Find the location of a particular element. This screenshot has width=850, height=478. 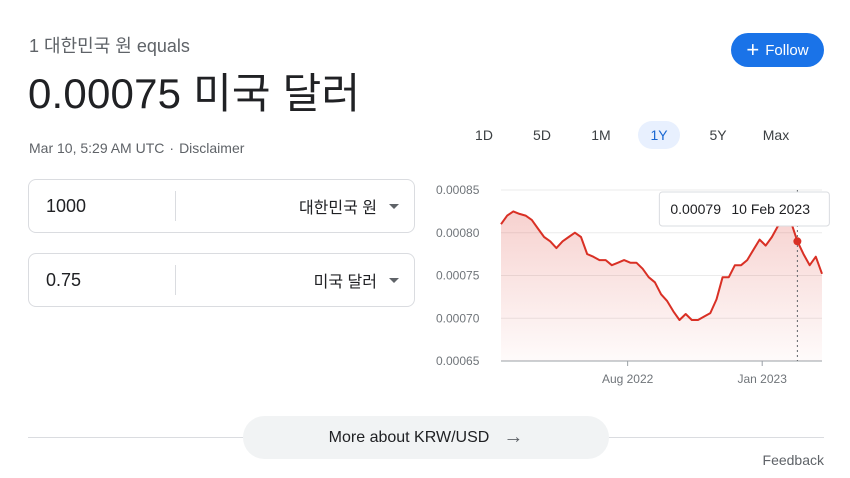

follow-label: Follow is located at coordinates (787, 50).